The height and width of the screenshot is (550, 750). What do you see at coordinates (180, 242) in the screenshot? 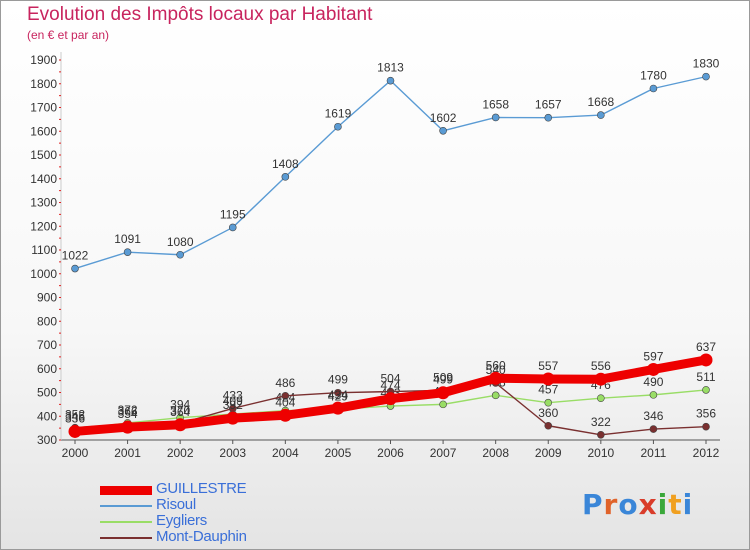
I see `data-label-risoul: 1080` at bounding box center [180, 242].